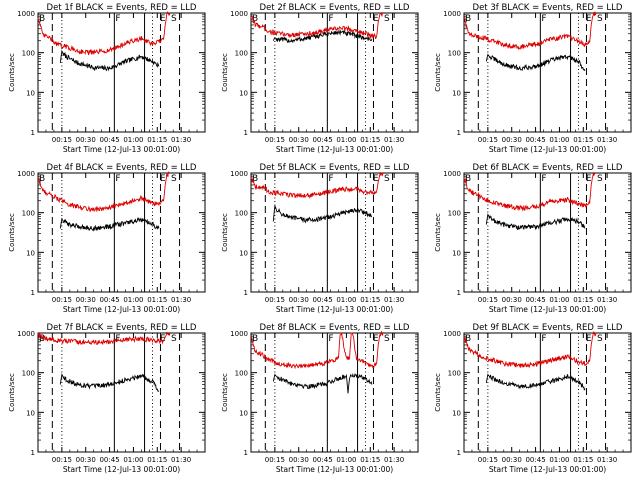 The height and width of the screenshot is (480, 640). Describe the element at coordinates (548, 168) in the screenshot. I see `chart-title: Det 6f BLACK = Events, RED = LLD` at that location.